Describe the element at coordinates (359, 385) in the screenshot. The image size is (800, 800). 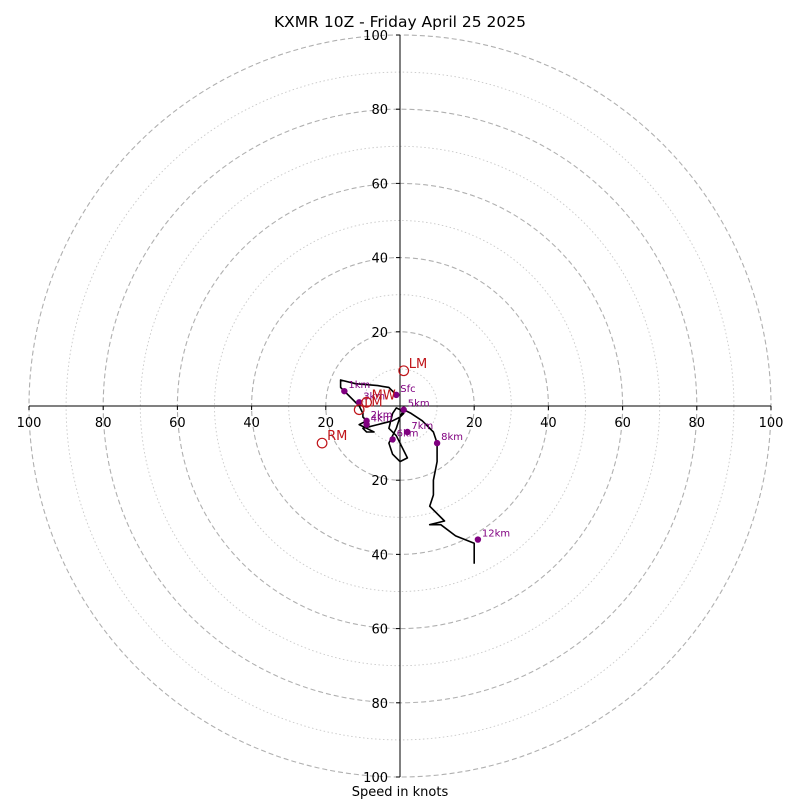
I see `height-marker-label: 1km` at that location.